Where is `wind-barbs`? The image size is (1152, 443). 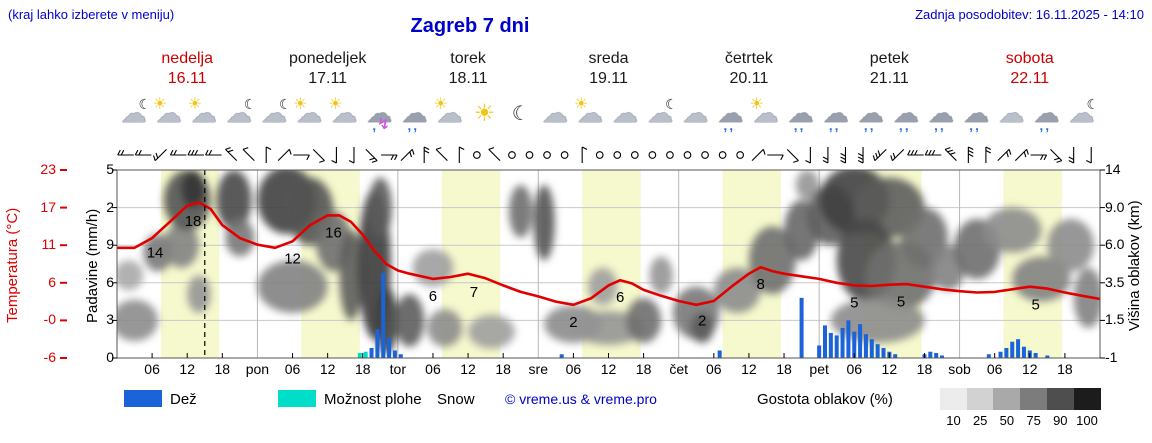 wind-barbs is located at coordinates (604, 155).